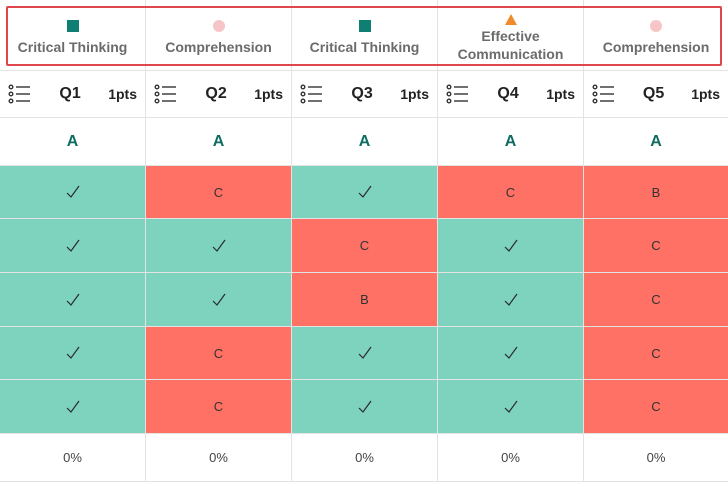 This screenshot has height=482, width=728. I want to click on triangle-marker-icon, so click(510, 19).